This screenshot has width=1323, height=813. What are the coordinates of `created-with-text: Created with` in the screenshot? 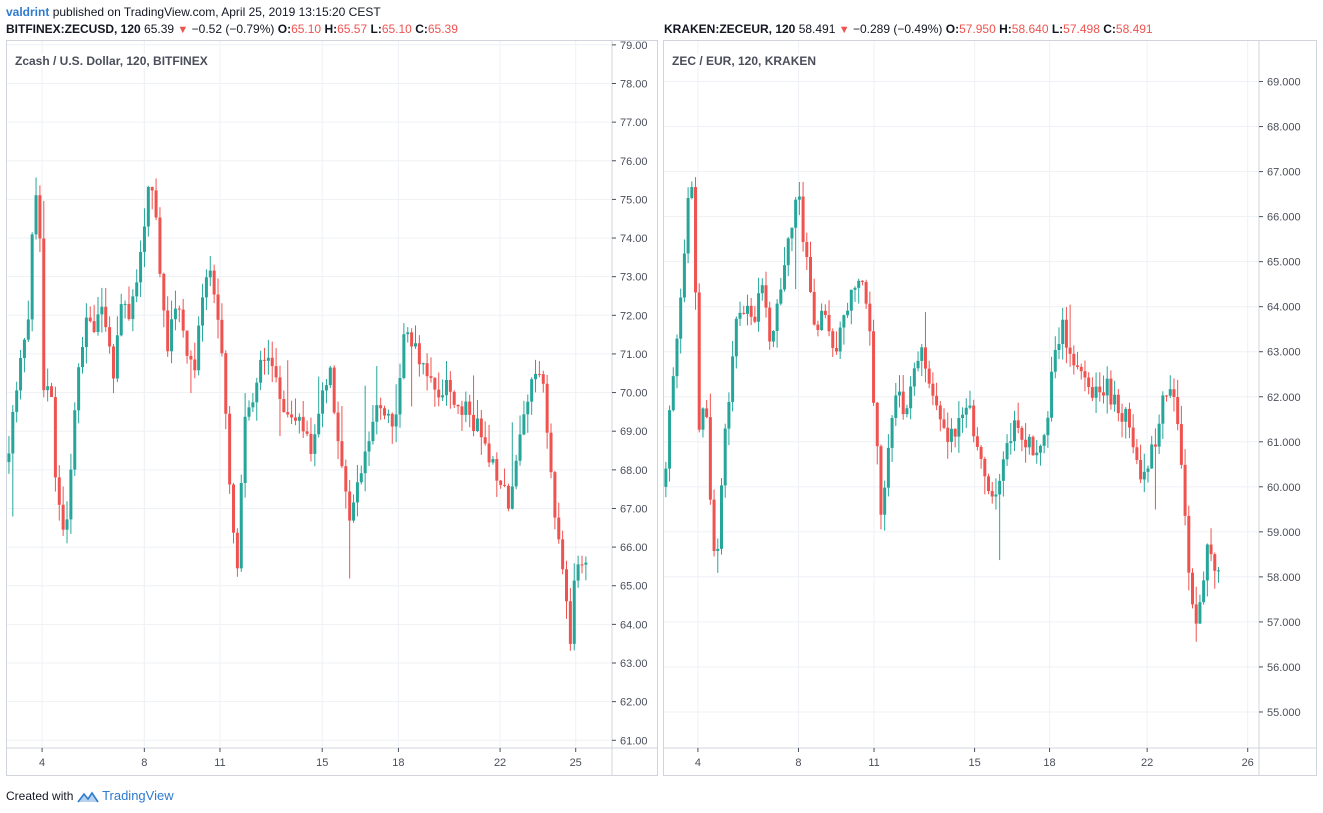 It's located at (40, 796).